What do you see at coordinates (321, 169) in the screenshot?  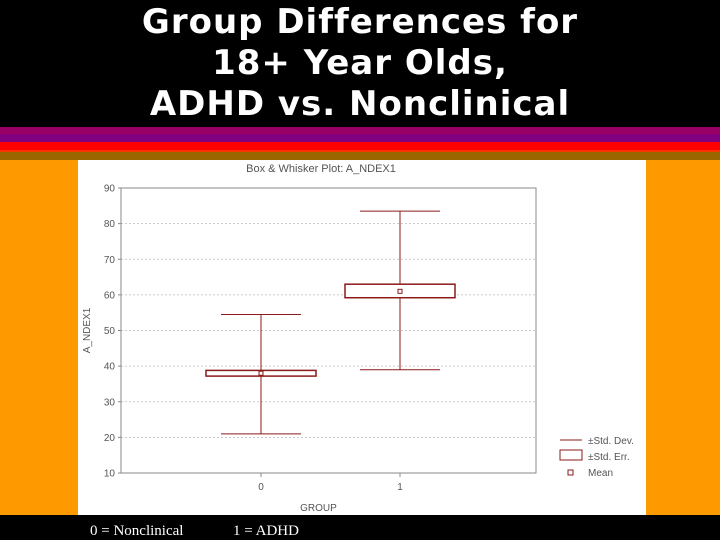 I see `chart-title: Box & Whisker Plot: A_NDEX1` at bounding box center [321, 169].